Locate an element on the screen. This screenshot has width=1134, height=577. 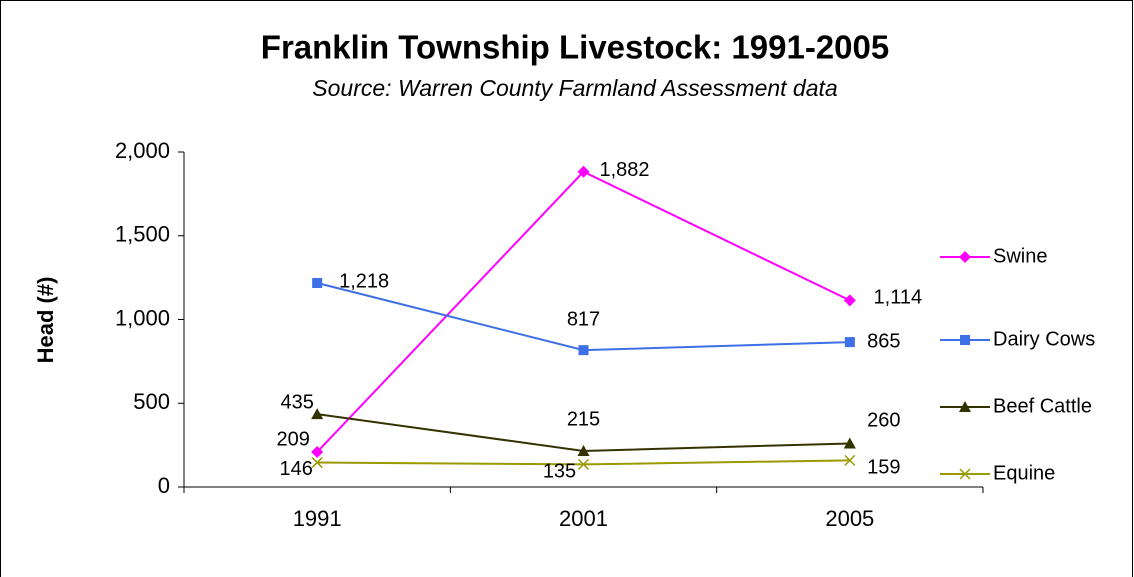
data-label: 435 is located at coordinates (296, 402).